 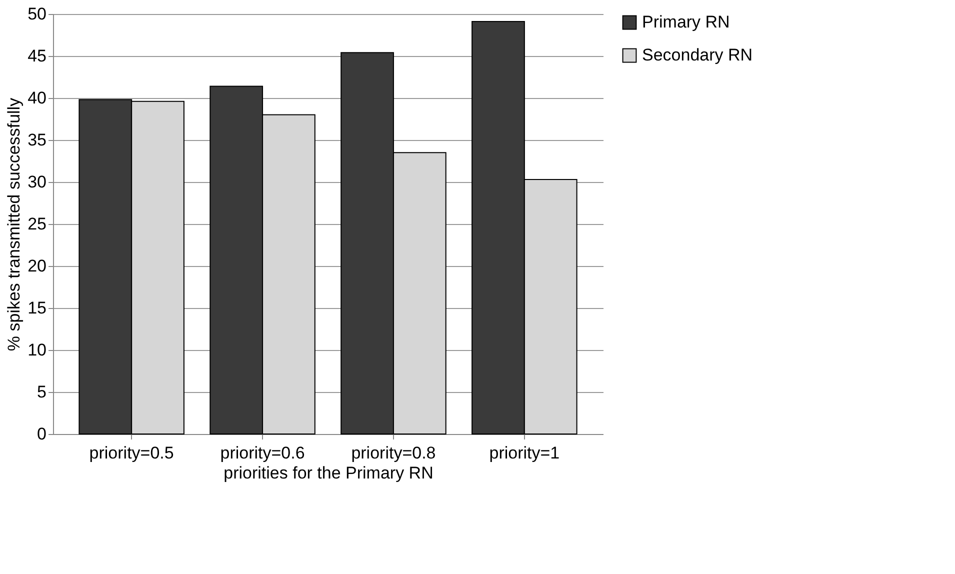 What do you see at coordinates (37, 14) in the screenshot?
I see `y-tick-label: 50` at bounding box center [37, 14].